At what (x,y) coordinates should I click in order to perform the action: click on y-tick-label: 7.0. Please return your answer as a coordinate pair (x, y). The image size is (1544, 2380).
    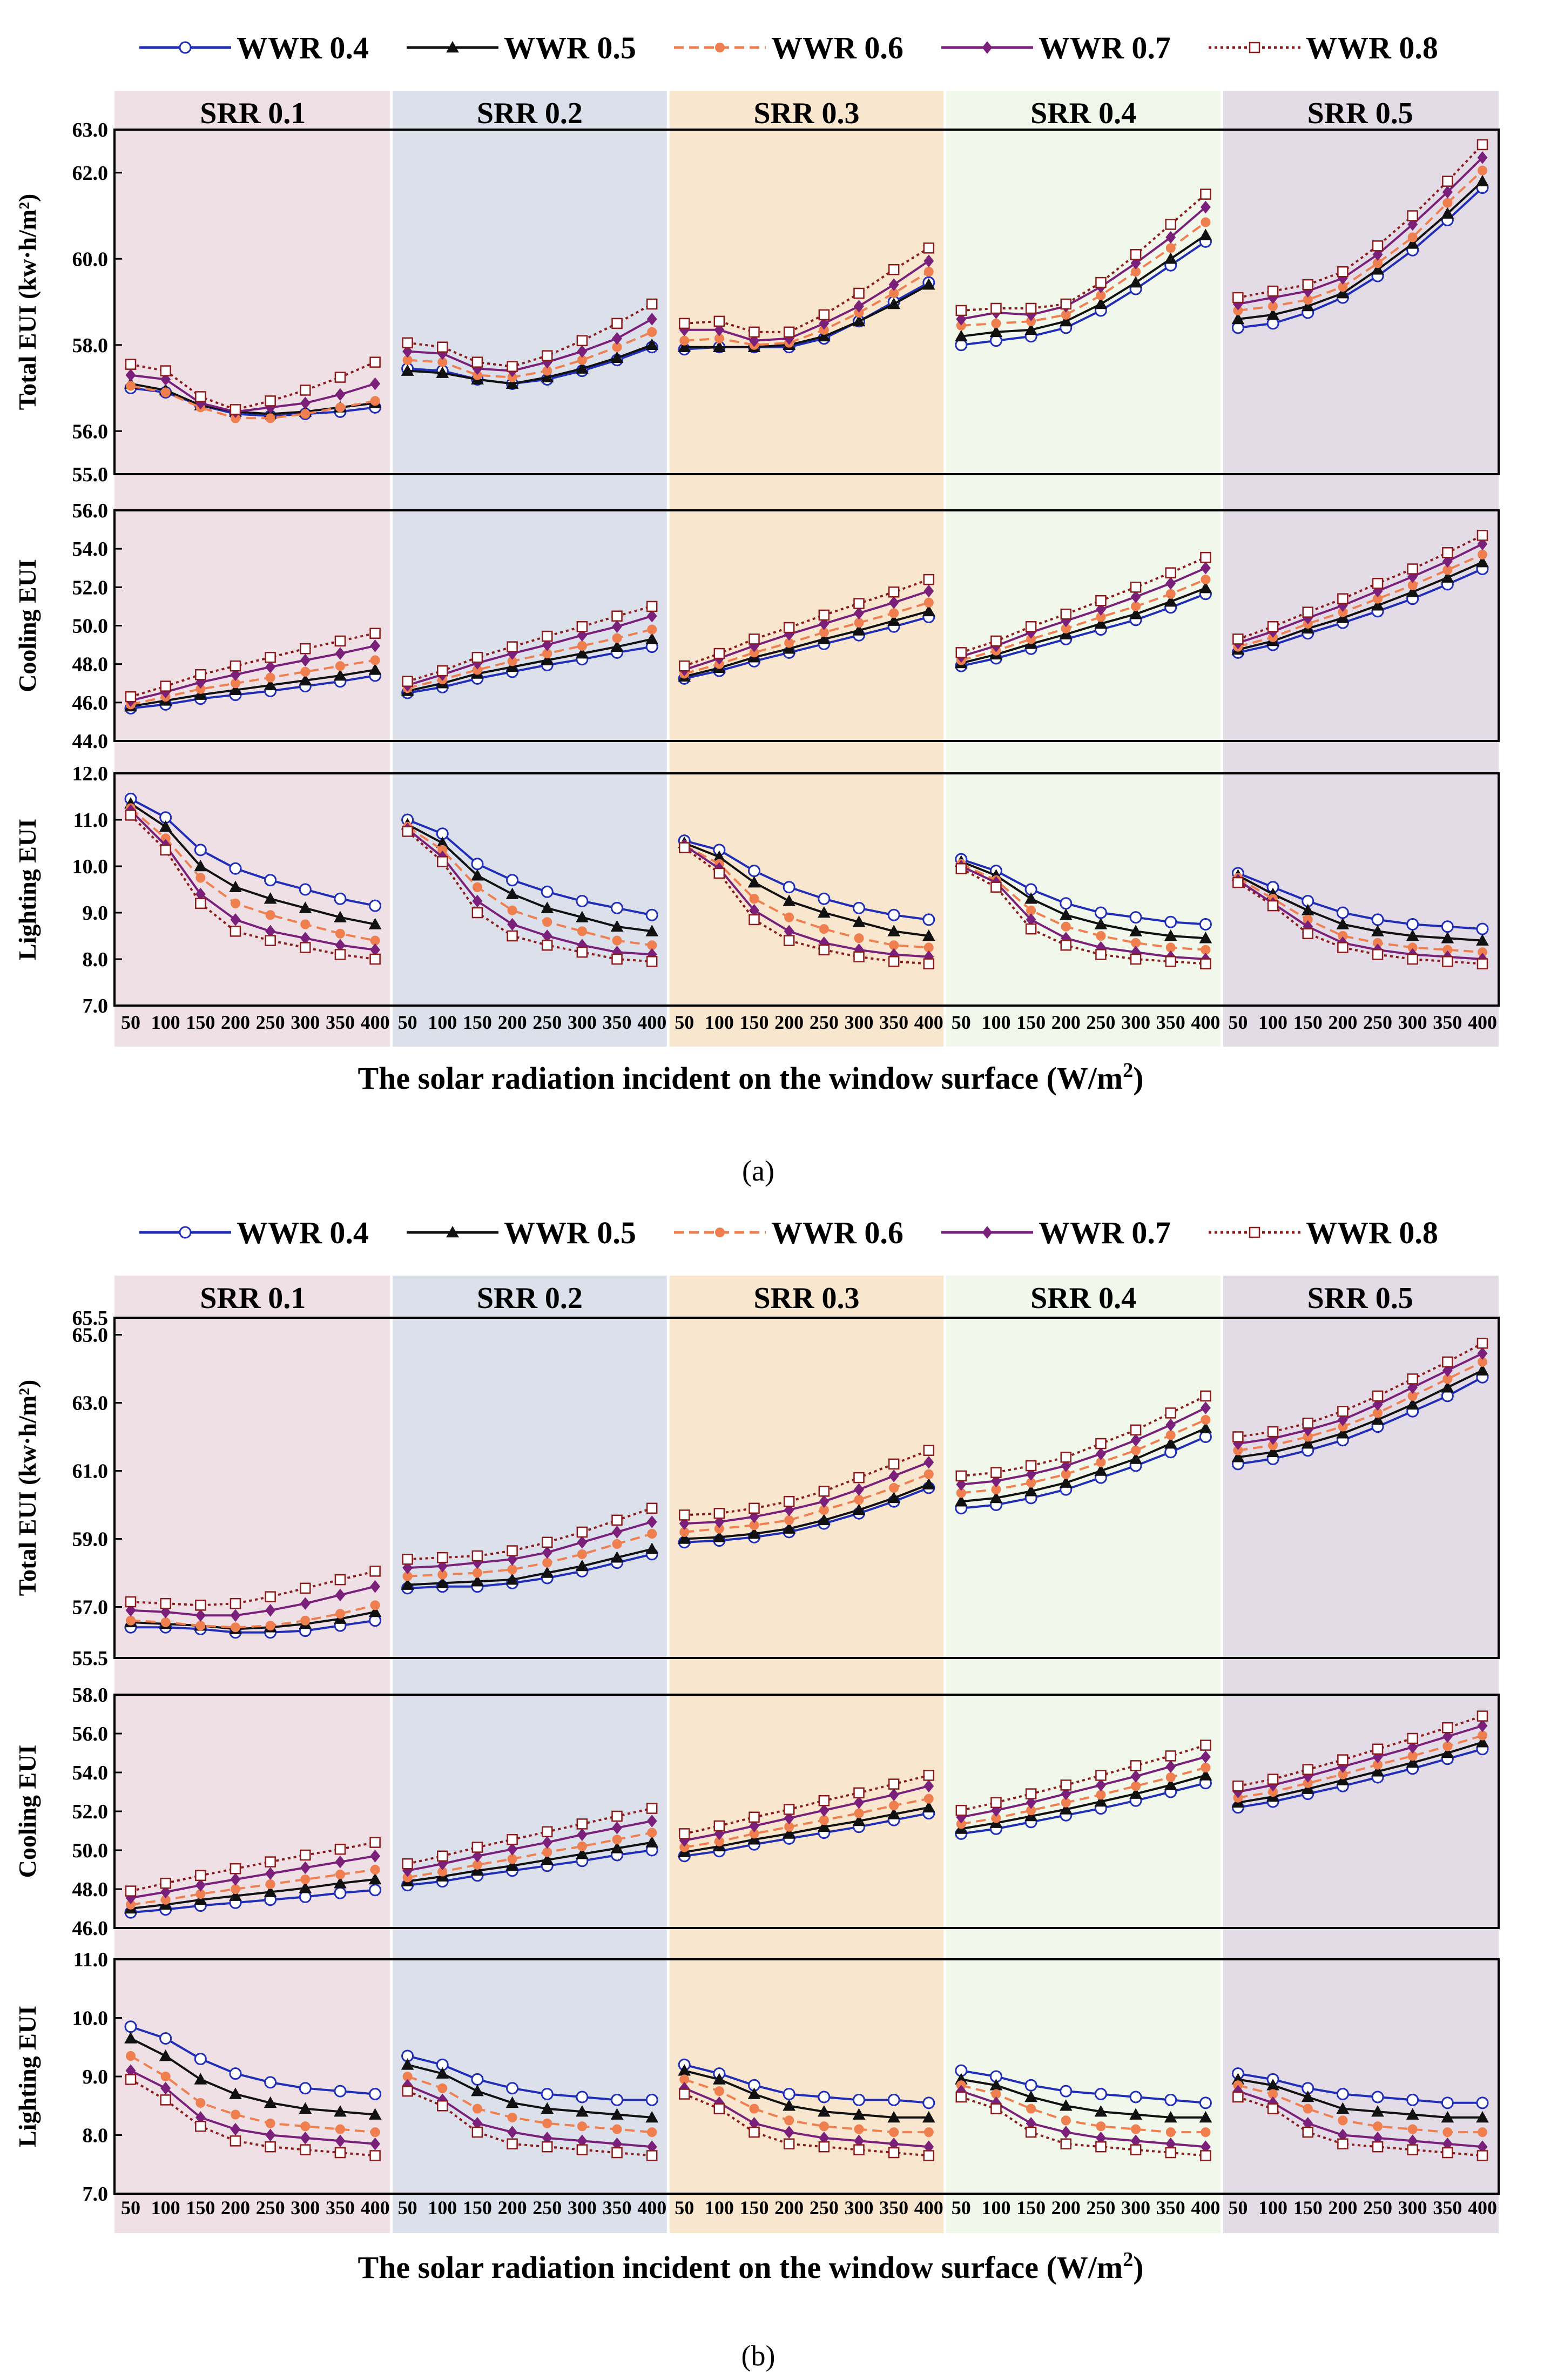
    Looking at the image, I should click on (96, 2194).